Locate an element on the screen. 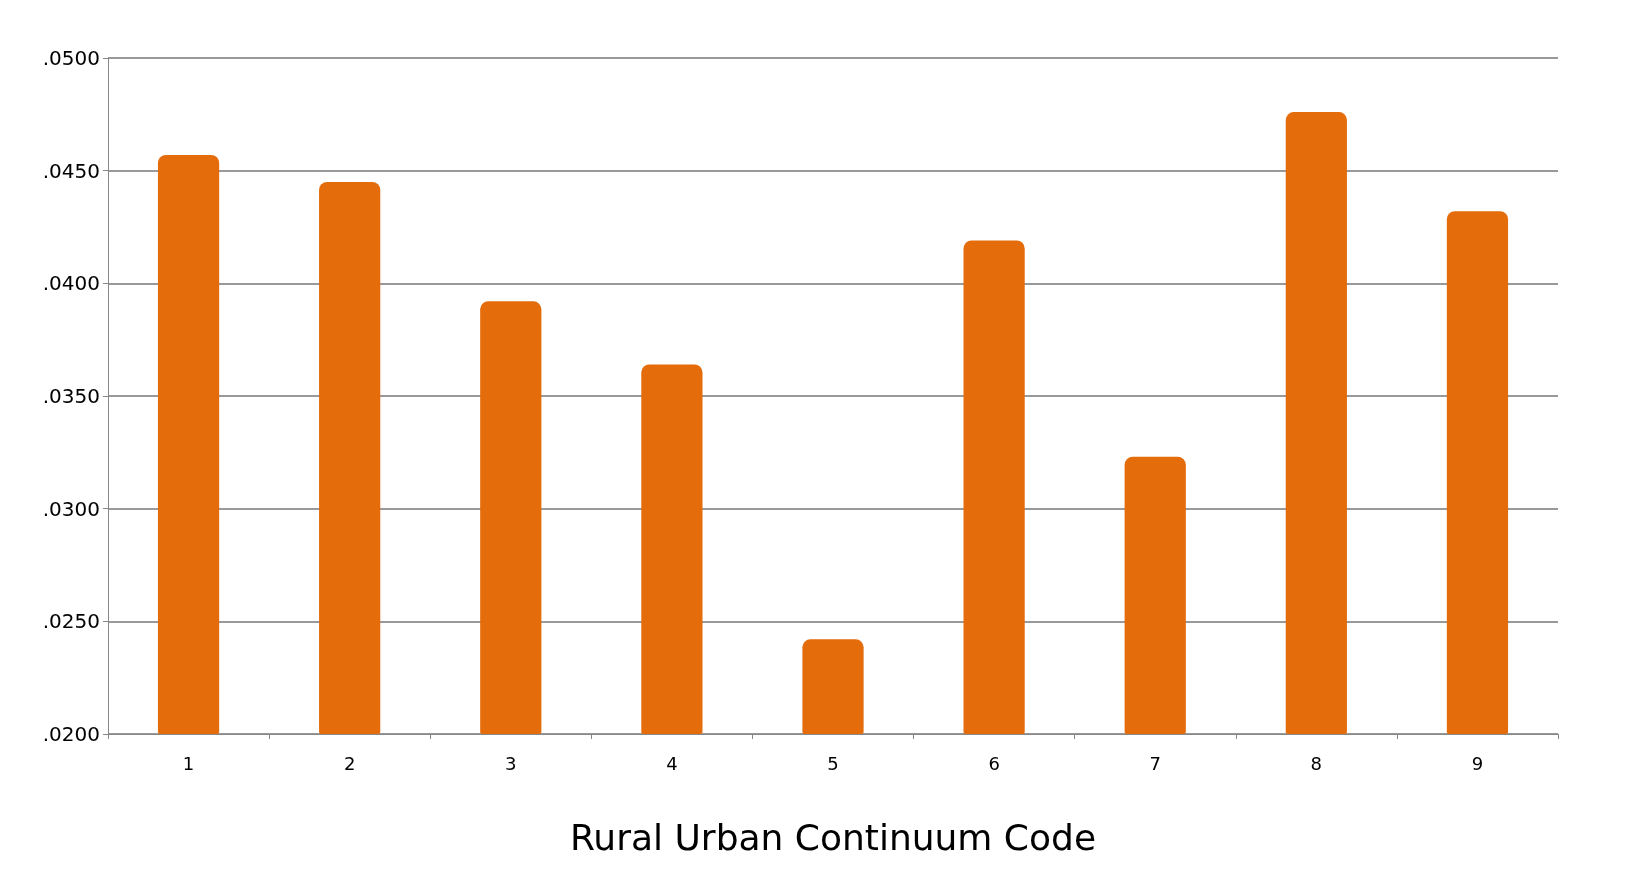 The width and height of the screenshot is (1626, 892). x-tick-label: 5 is located at coordinates (833, 763).